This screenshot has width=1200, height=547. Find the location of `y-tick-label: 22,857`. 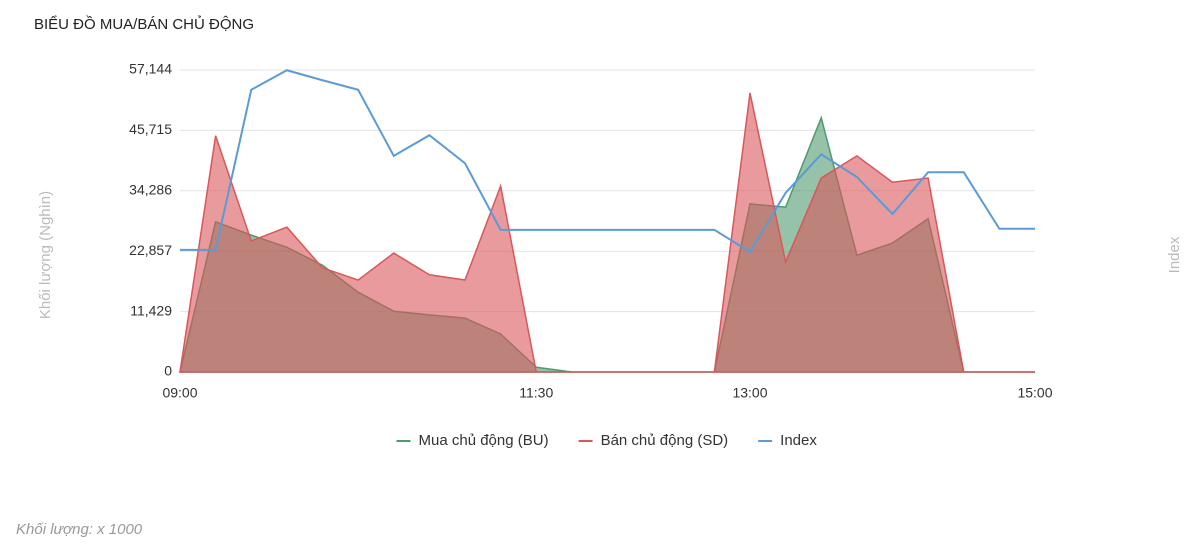

y-tick-label: 22,857 is located at coordinates (150, 250).